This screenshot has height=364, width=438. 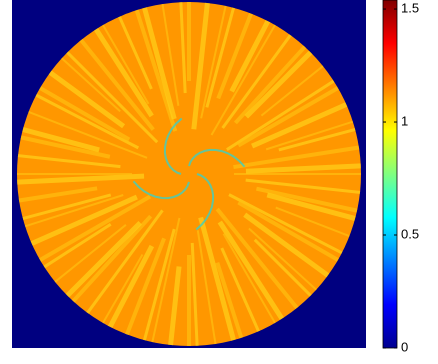 What do you see at coordinates (404, 120) in the screenshot?
I see `tick-label: 1` at bounding box center [404, 120].